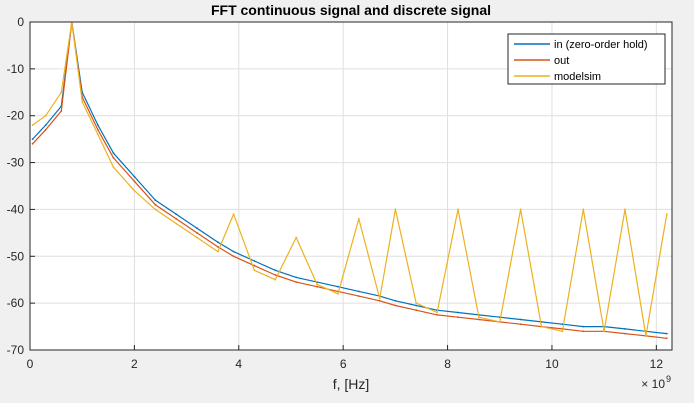 Image resolution: width=694 pixels, height=403 pixels. What do you see at coordinates (238, 364) in the screenshot?
I see `x-tick-label: 4` at bounding box center [238, 364].